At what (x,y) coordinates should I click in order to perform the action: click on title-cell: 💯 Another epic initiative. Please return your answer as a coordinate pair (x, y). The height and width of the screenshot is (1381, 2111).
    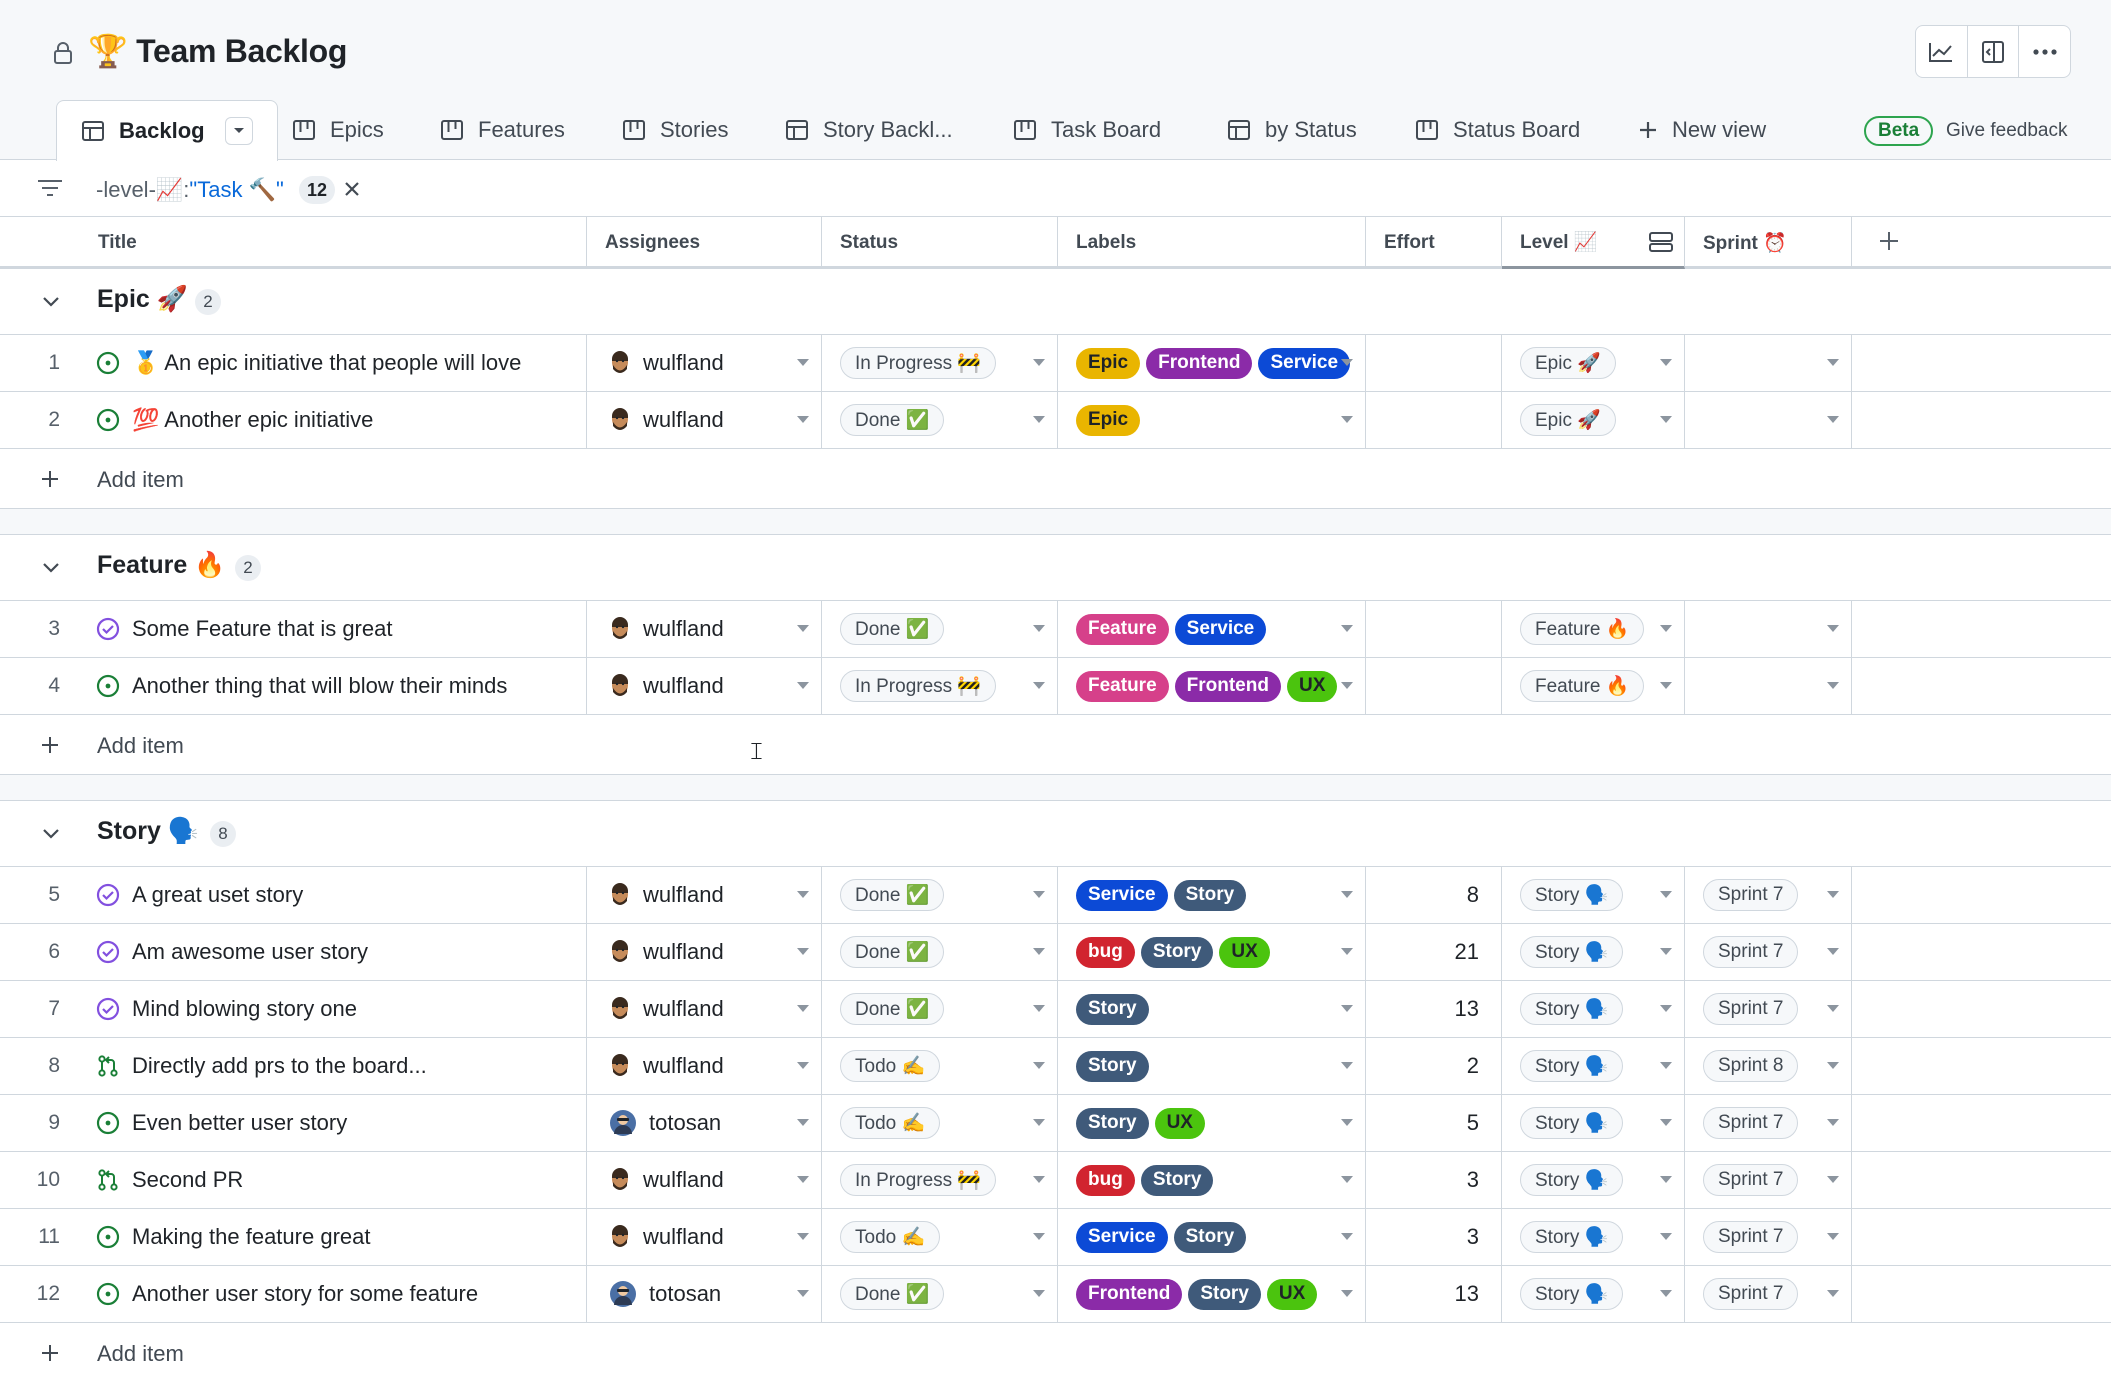
    Looking at the image, I should click on (338, 420).